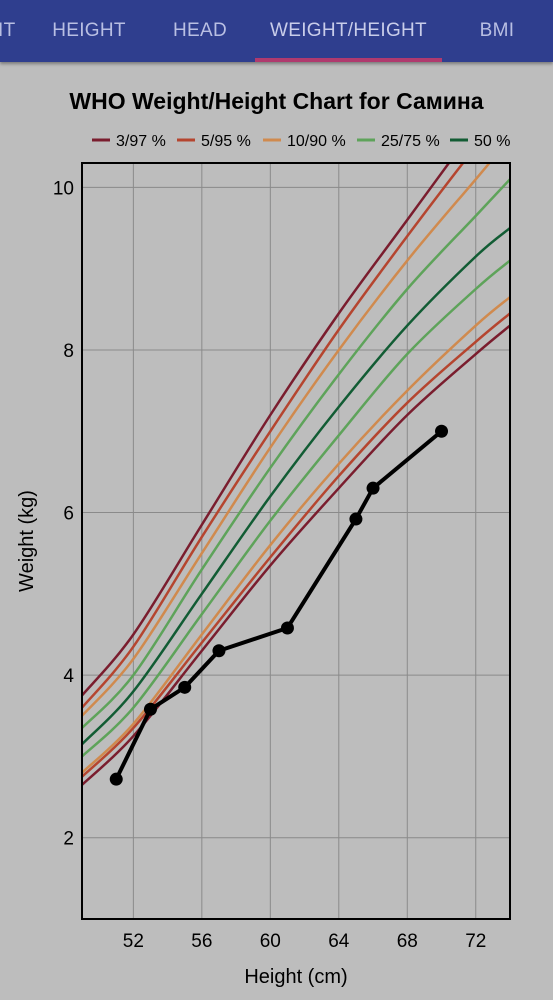 The image size is (553, 1000). What do you see at coordinates (63, 188) in the screenshot?
I see `y-tick-label: 10` at bounding box center [63, 188].